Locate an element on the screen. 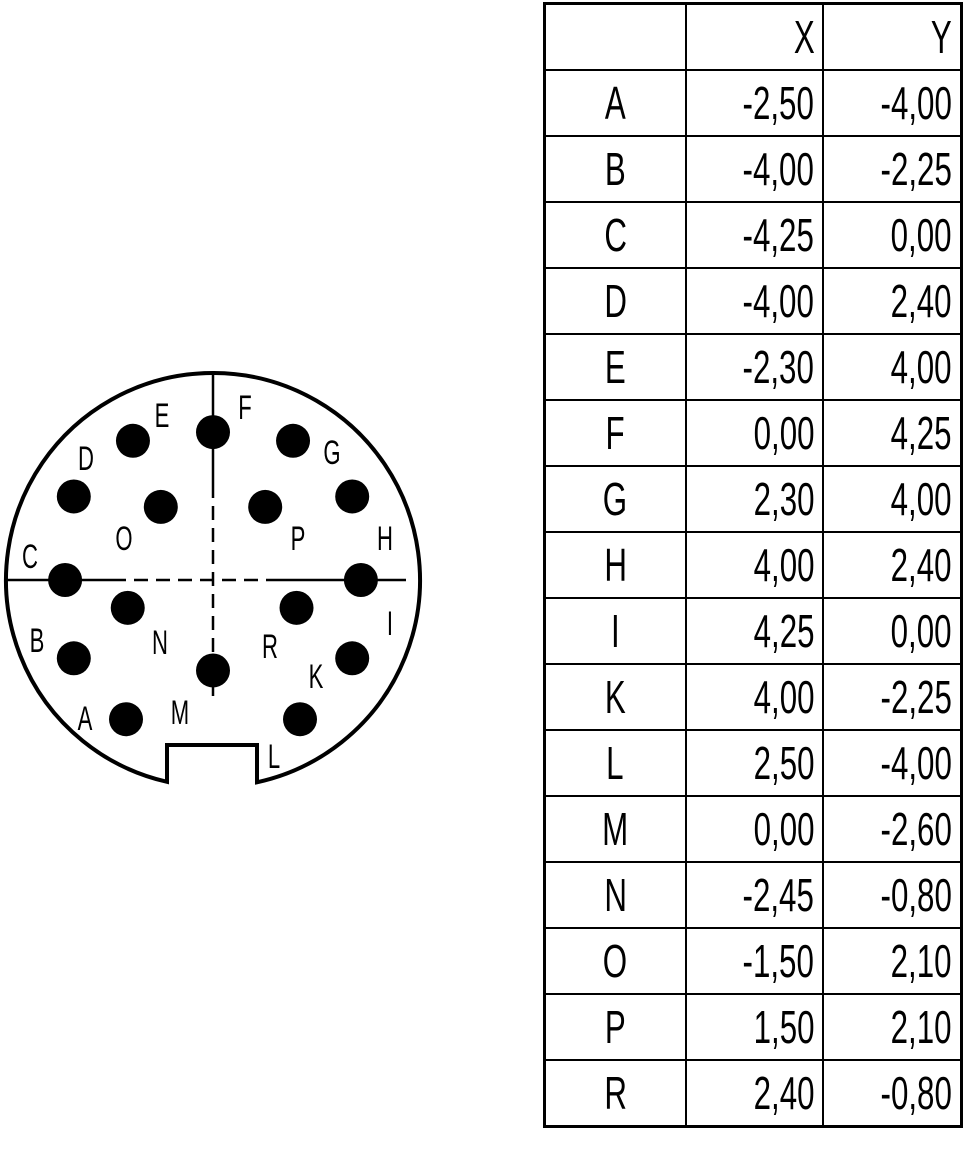  cell-text: Y is located at coordinates (941, 37).